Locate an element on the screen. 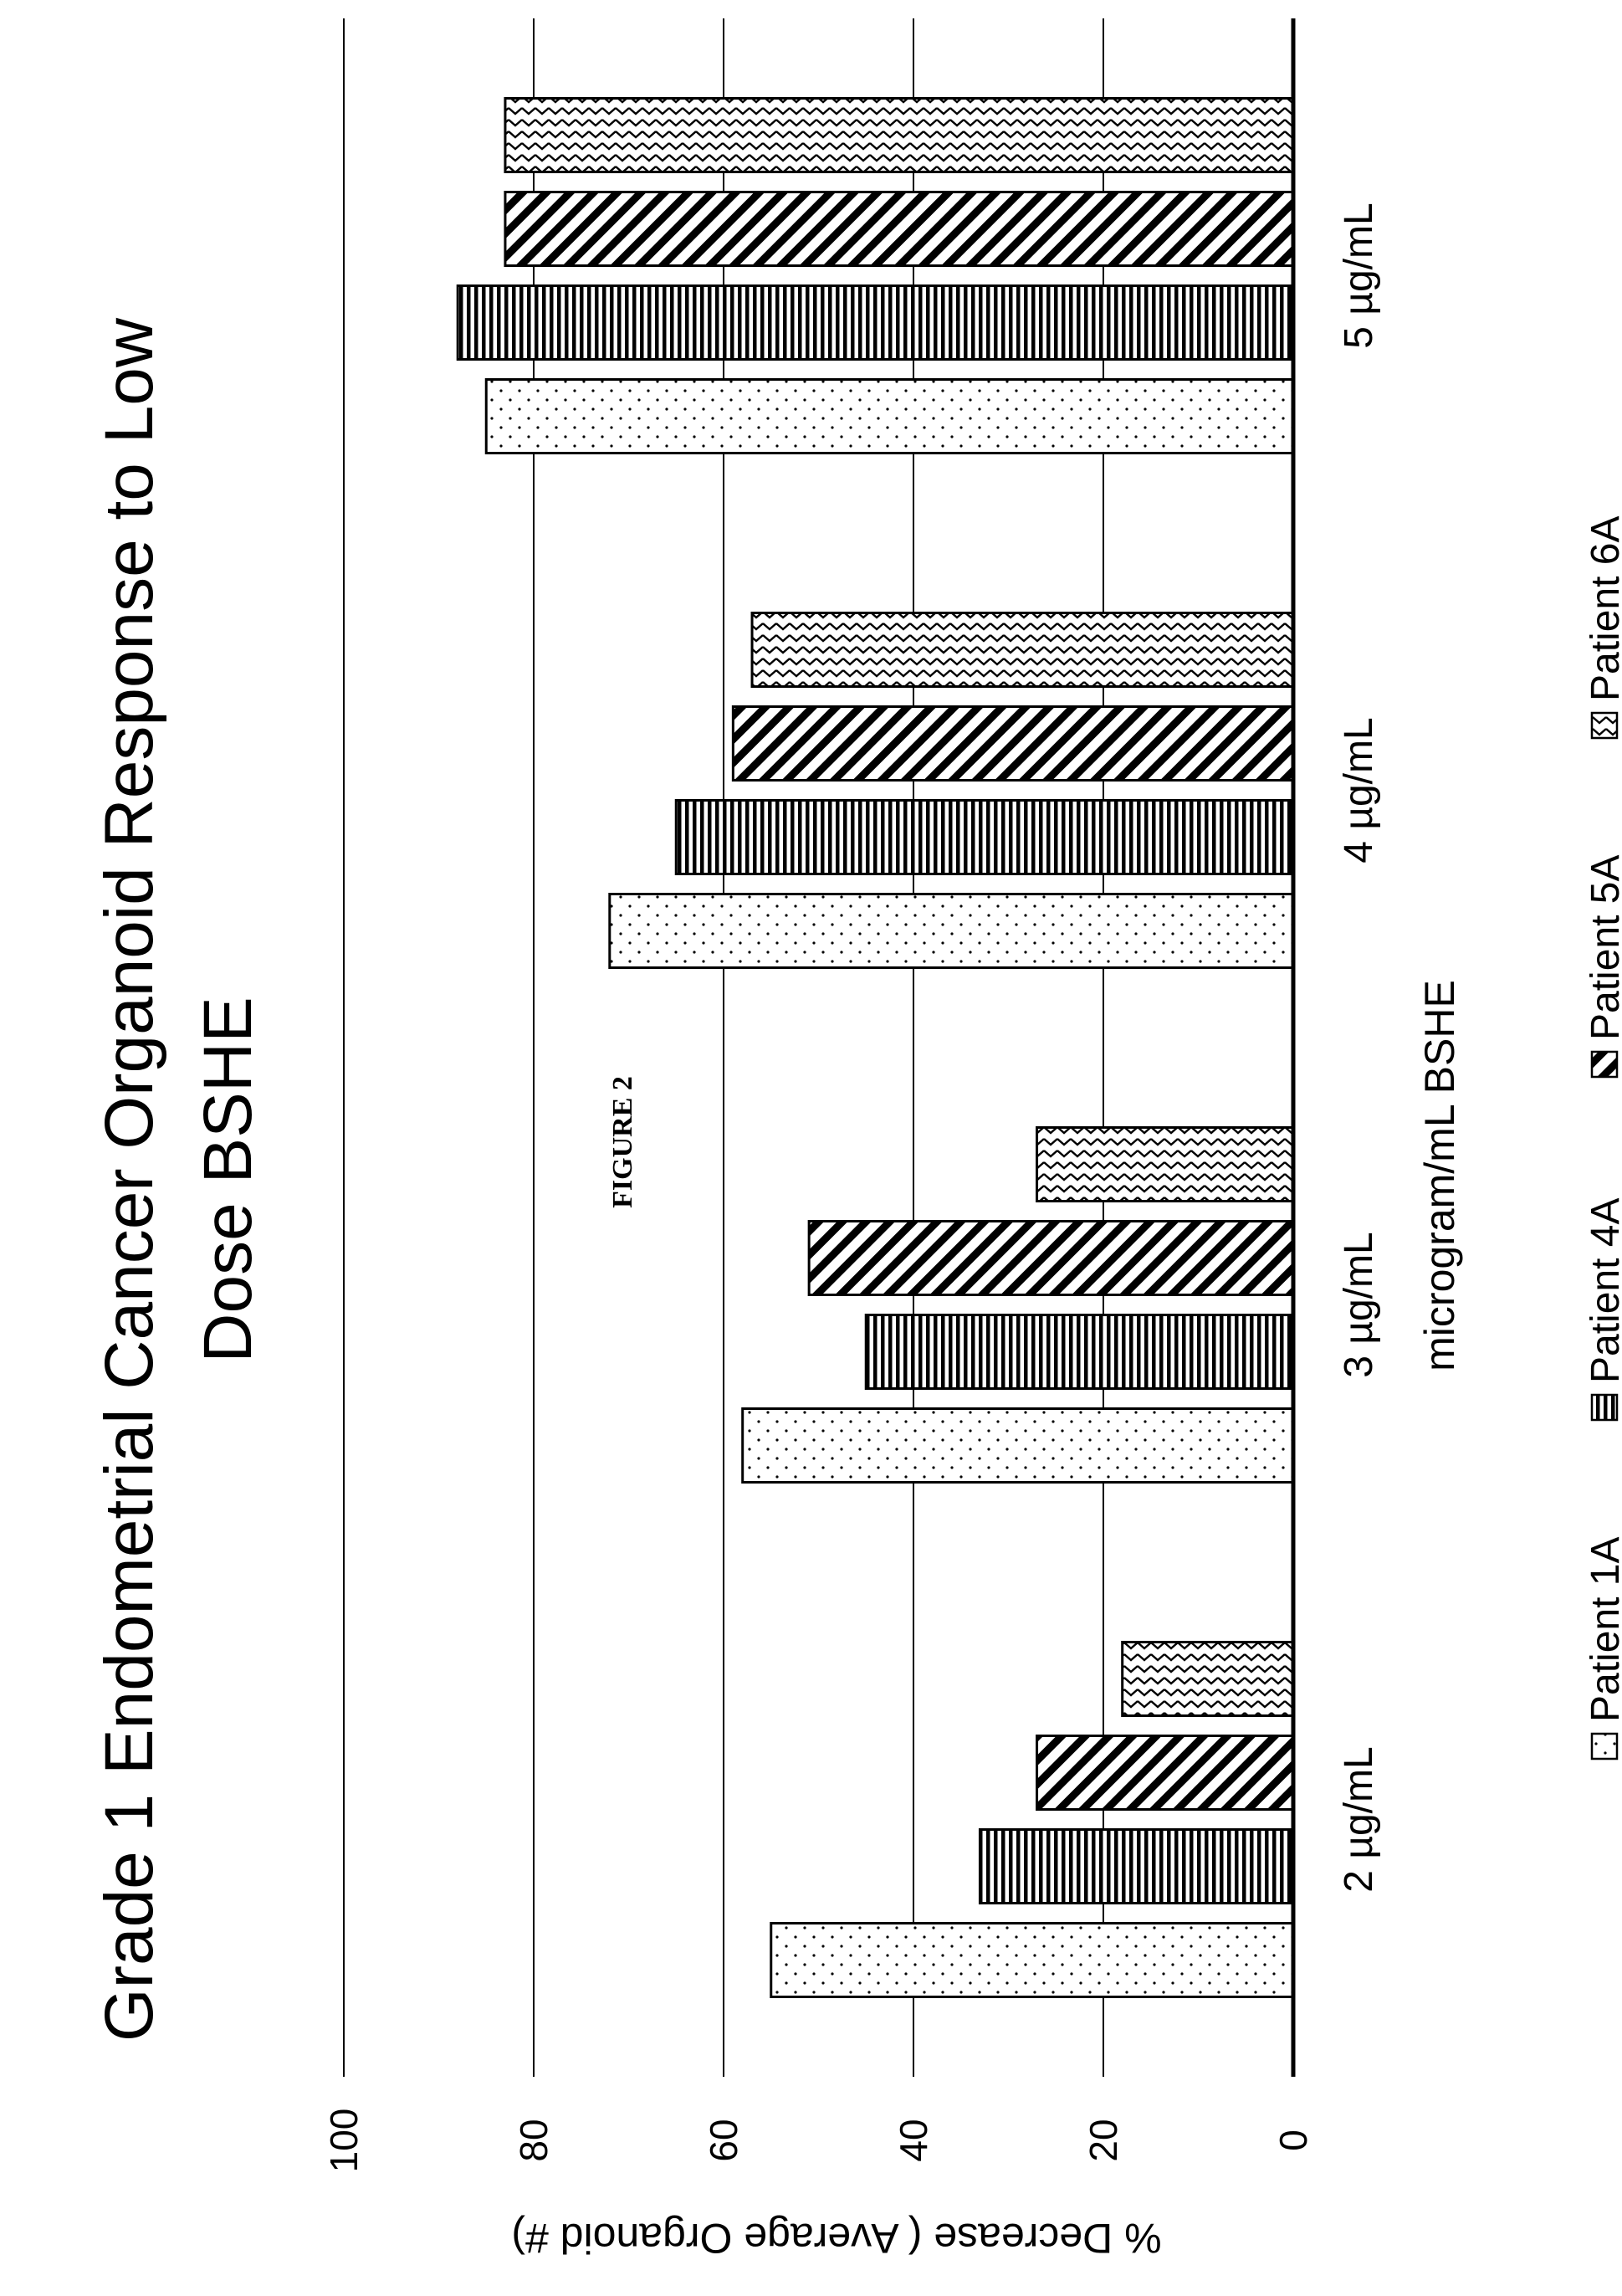 This screenshot has width=1622, height=2296. legend-item-patient-1a: Patient 1A is located at coordinates (1603, 1648).